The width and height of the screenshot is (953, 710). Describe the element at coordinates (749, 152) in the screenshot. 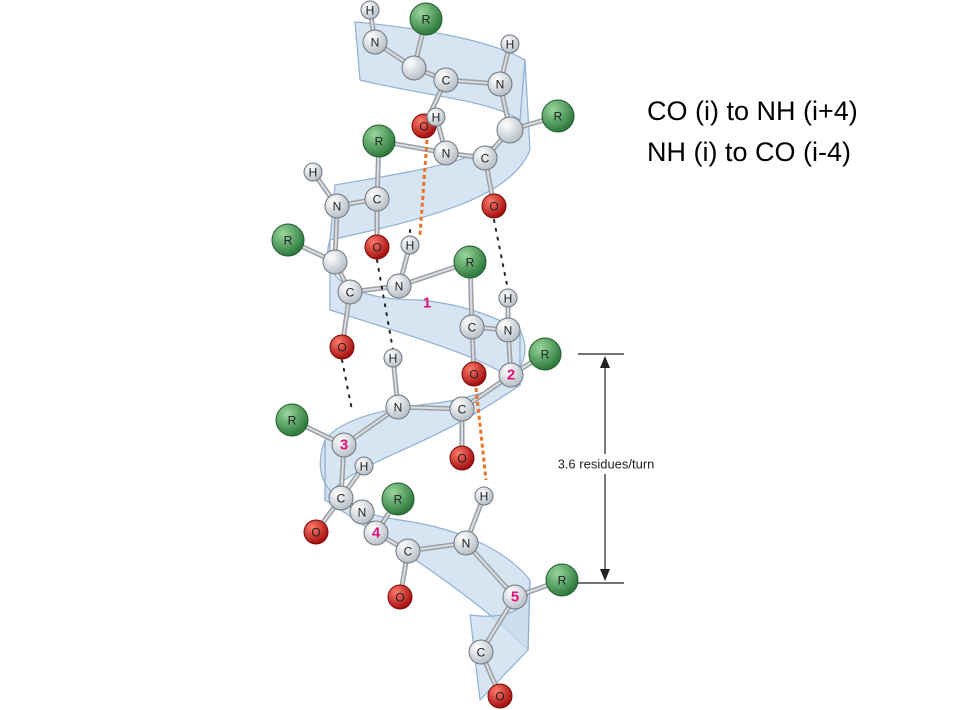

I see `rule-line-2: NH (i) to CO (i-4)` at that location.